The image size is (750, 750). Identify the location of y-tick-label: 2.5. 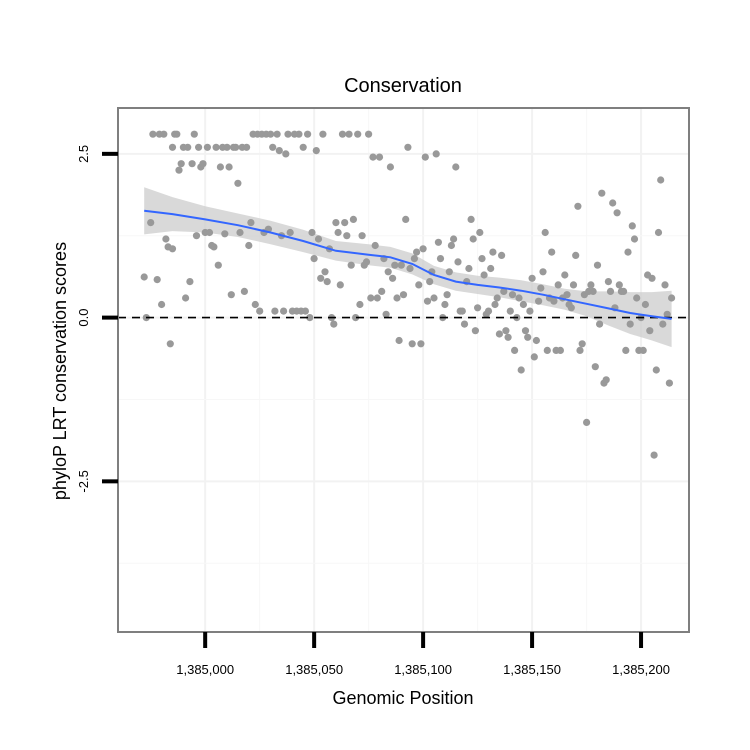
(83, 154).